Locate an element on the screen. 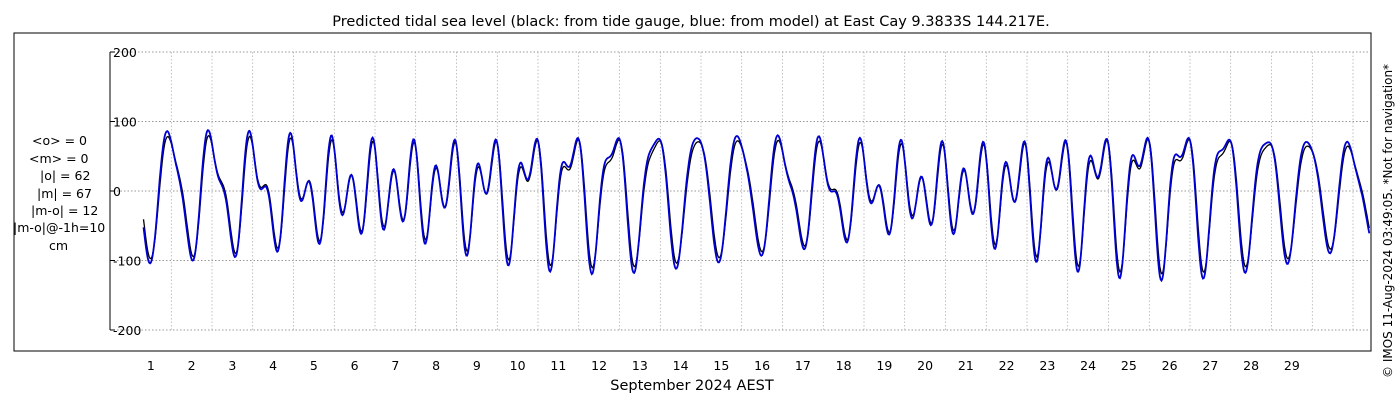 This screenshot has width=1400, height=400. x-tick-label: 7 is located at coordinates (395, 365).